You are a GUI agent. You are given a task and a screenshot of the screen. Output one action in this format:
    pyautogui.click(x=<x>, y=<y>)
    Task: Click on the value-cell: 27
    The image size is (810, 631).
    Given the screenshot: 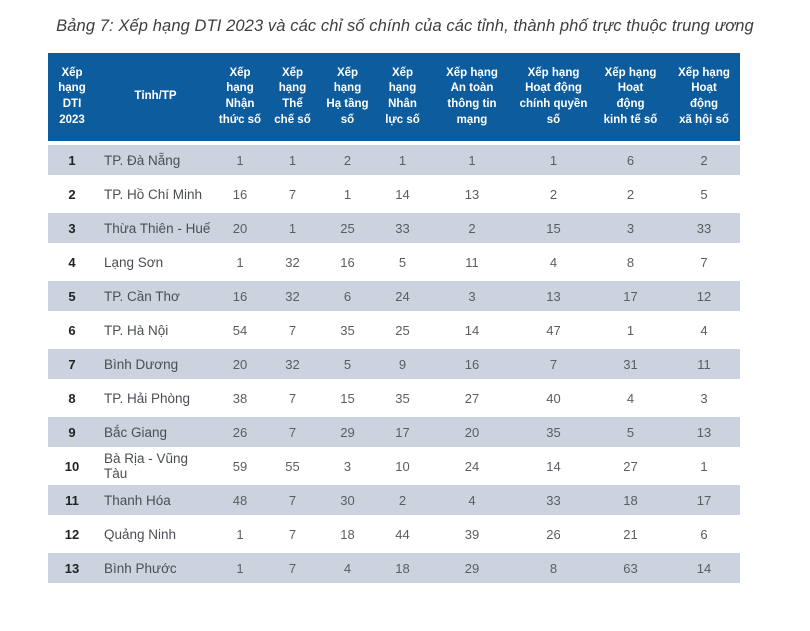 What is the action you would take?
    pyautogui.click(x=472, y=398)
    